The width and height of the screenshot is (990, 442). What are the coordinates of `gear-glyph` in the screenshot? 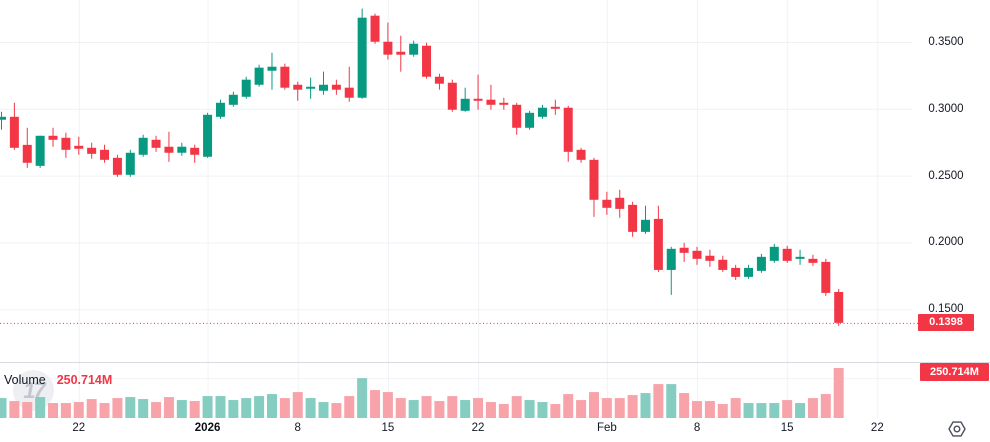 It's located at (957, 429).